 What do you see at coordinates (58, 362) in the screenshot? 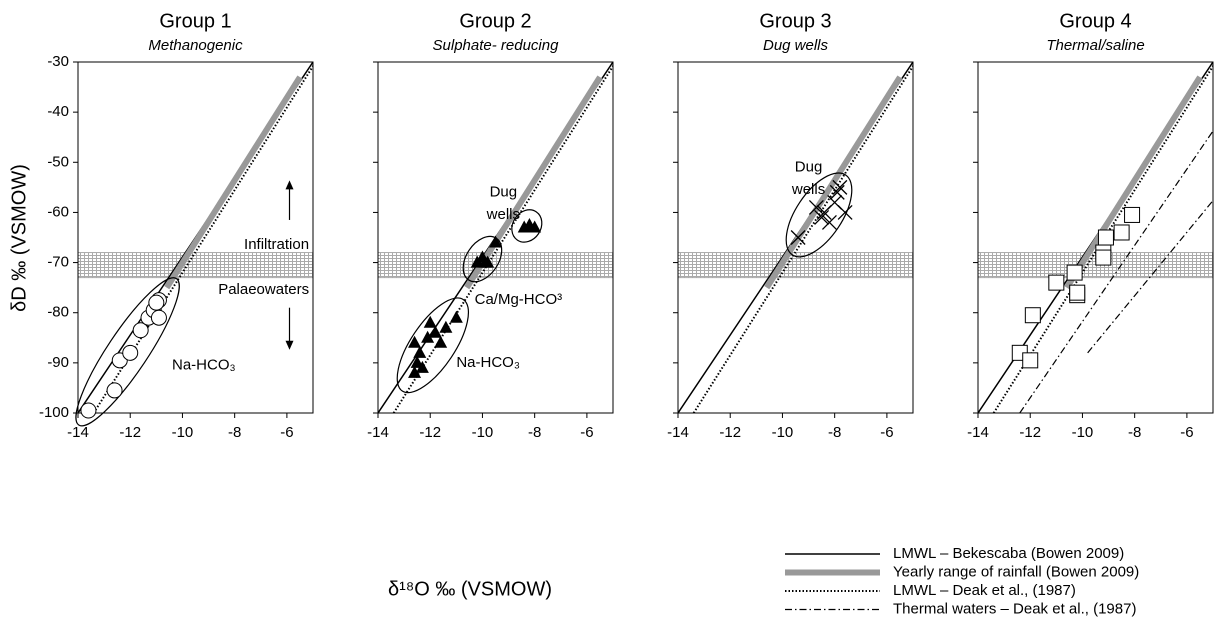
I see `y-tick-label: -90` at bounding box center [58, 362].